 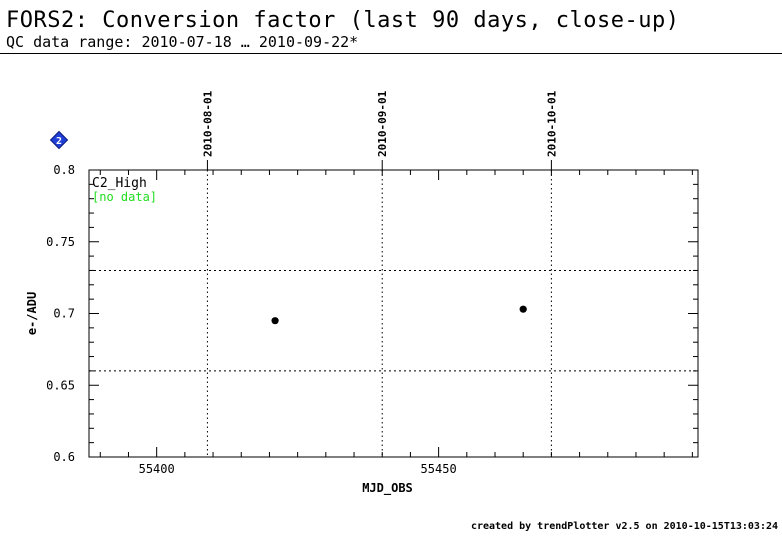 I want to click on date-marker-label: 2010-09-01, so click(x=382, y=123).